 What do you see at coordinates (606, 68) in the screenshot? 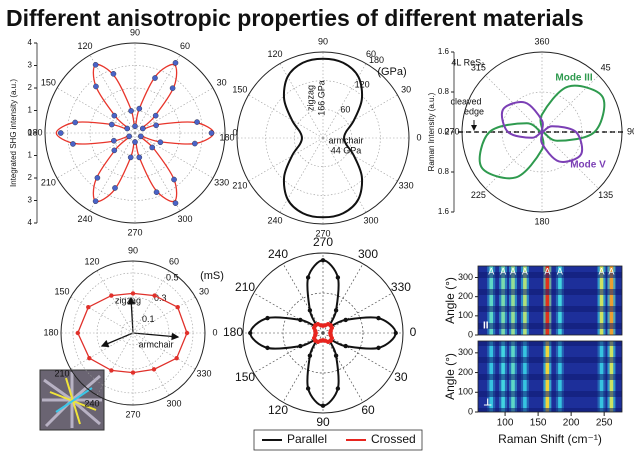
I see `angle-tick-label: 45` at bounding box center [606, 68].